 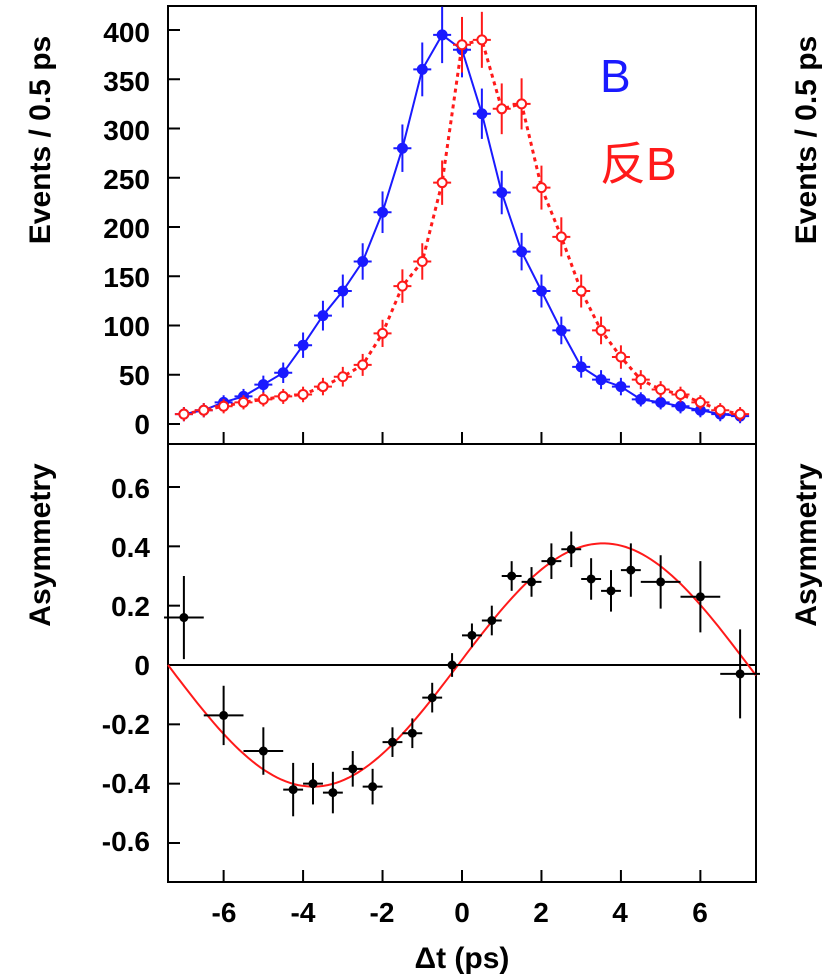 I want to click on x-ticks: -6 -4 -2 0 2 4 6, so click(x=460, y=912).